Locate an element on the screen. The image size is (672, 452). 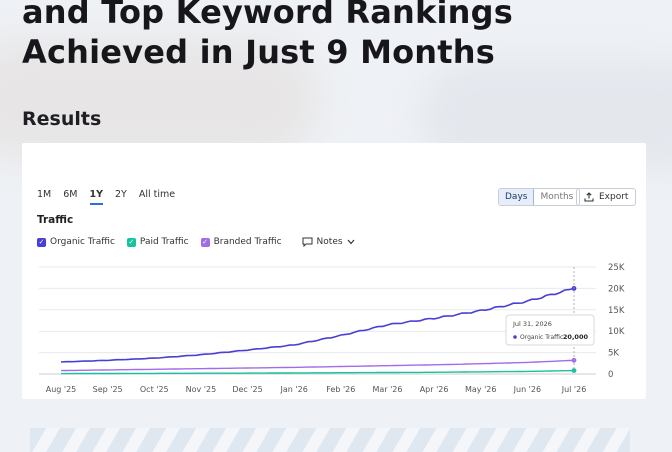
series-line-paid-traffic is located at coordinates (318, 372).